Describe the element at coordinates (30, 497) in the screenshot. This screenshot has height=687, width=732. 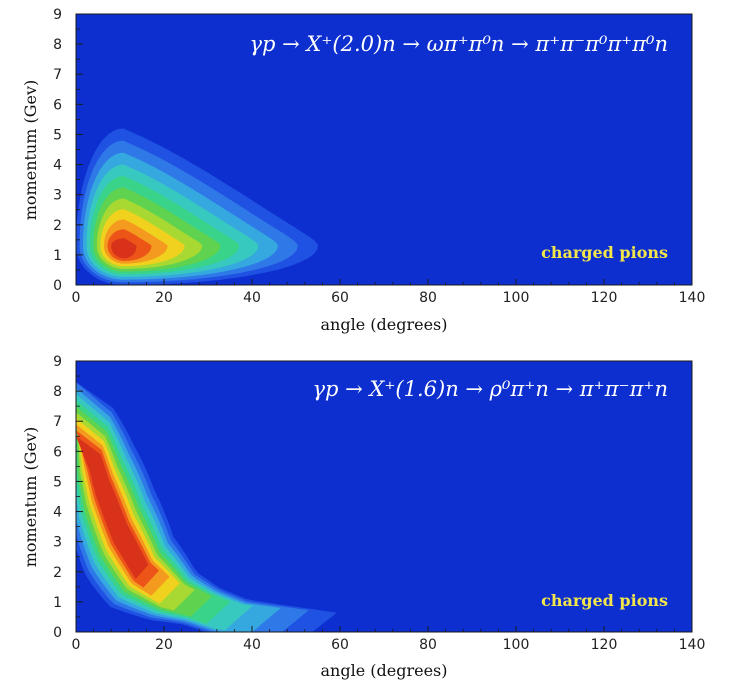
I see `y-axis-title-bottom: momentum (Gev)` at that location.